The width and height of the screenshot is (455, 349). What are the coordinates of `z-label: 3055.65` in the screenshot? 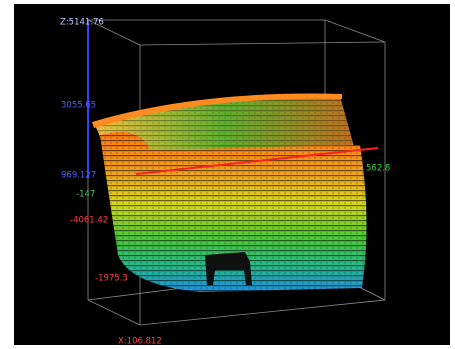 It's located at (78, 106).